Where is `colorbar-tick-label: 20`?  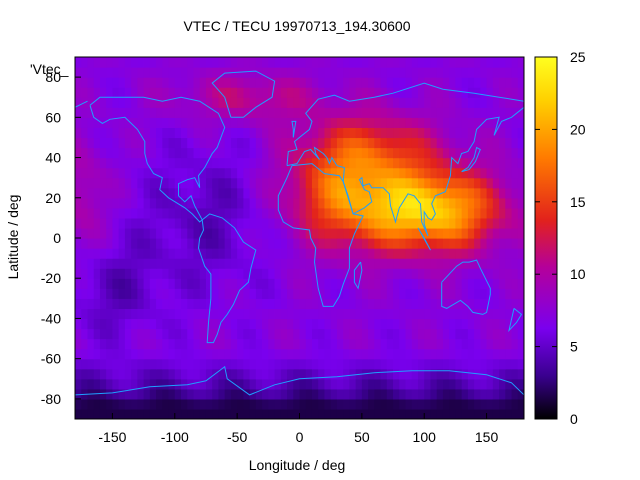 colorbar-tick-label: 20 is located at coordinates (578, 129).